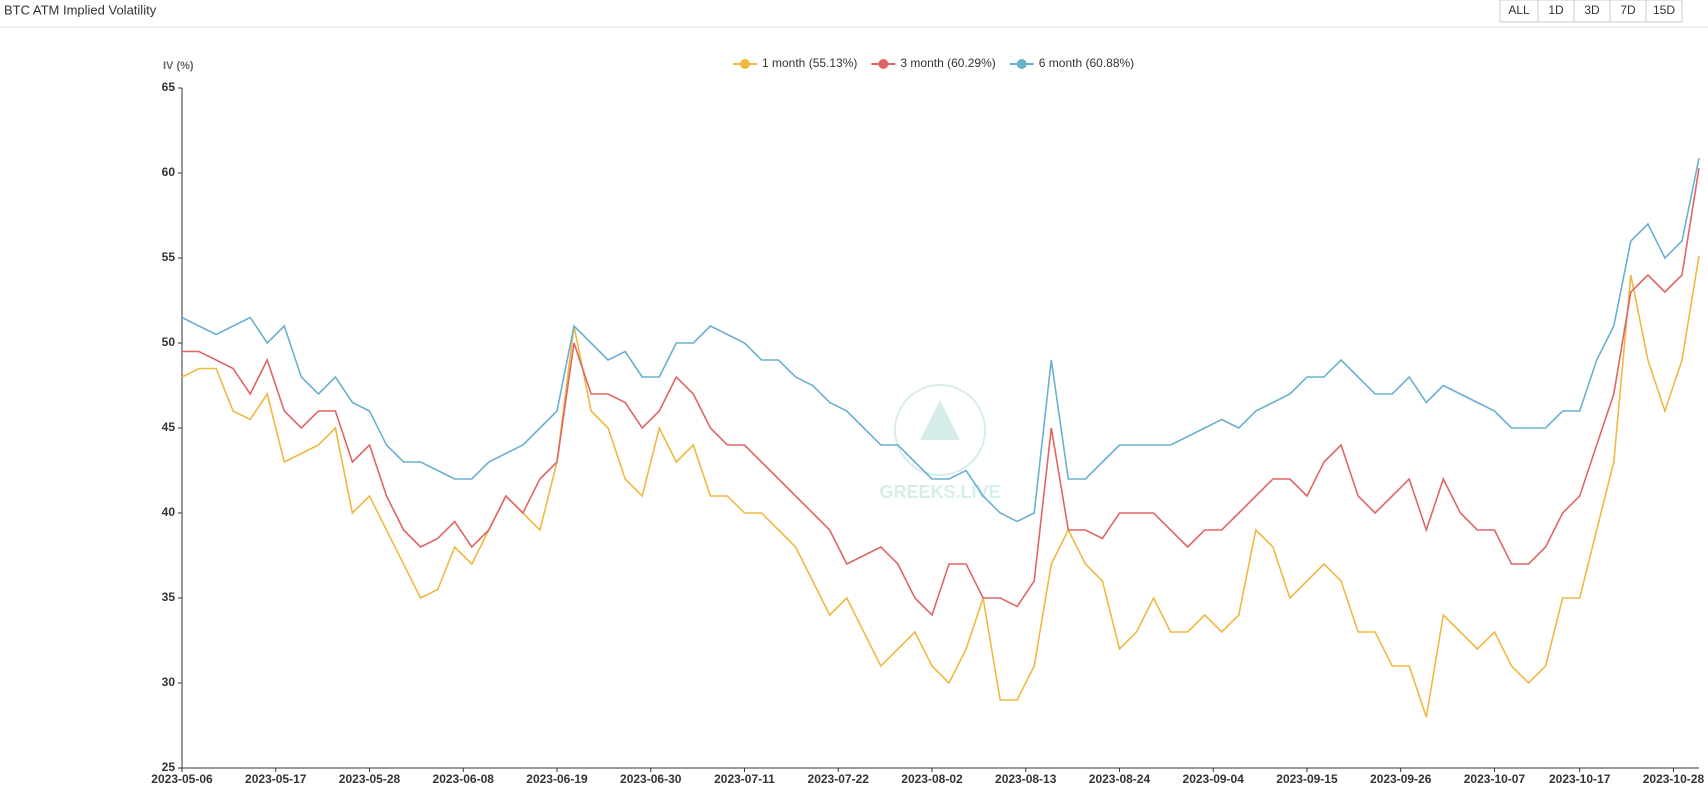 The width and height of the screenshot is (1708, 799). I want to click on y-tick-label: 50, so click(169, 342).